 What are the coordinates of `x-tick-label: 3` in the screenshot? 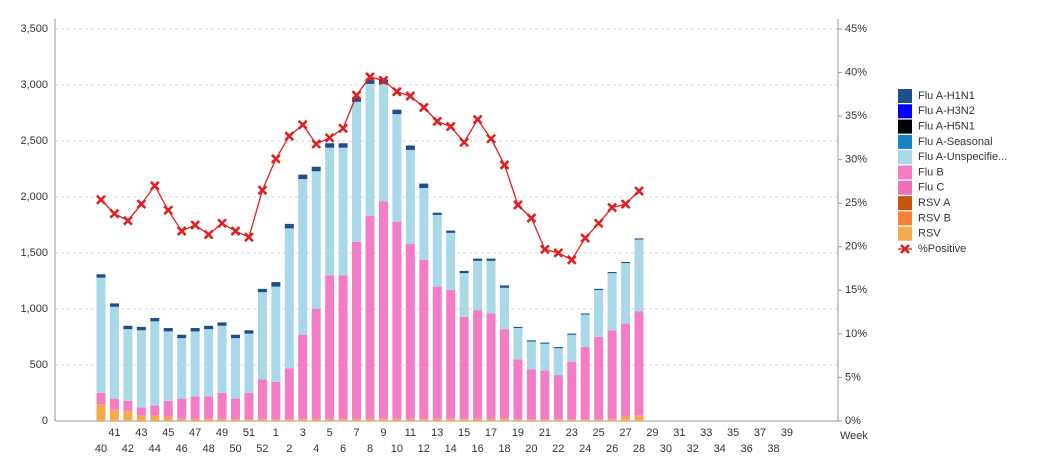 It's located at (303, 433).